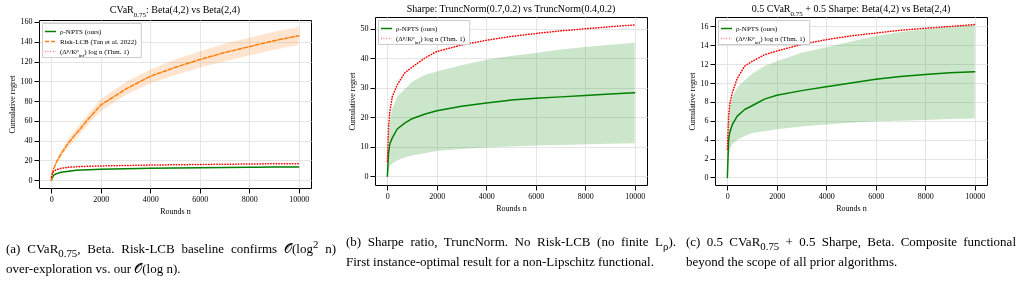 The width and height of the screenshot is (1022, 297). What do you see at coordinates (706, 121) in the screenshot?
I see `y-tick-label: 6` at bounding box center [706, 121].